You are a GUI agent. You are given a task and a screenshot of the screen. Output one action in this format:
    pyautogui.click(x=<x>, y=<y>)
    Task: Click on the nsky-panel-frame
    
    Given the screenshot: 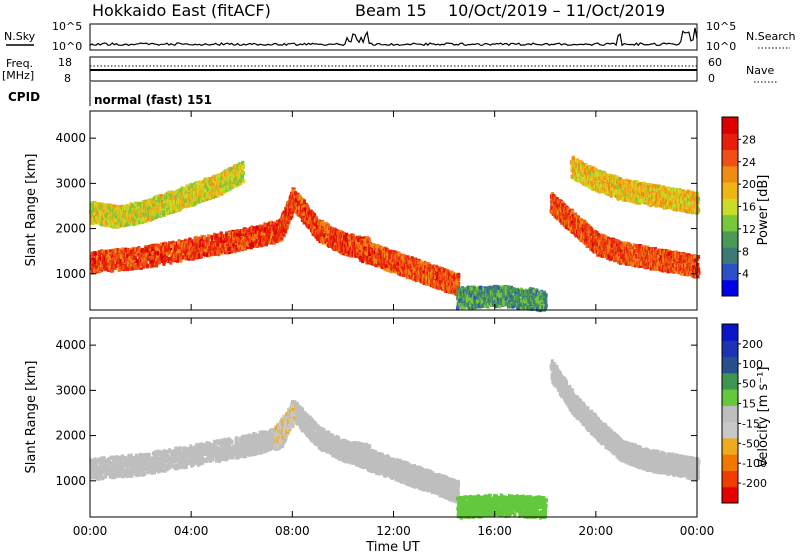 What is the action you would take?
    pyautogui.click(x=393, y=37)
    